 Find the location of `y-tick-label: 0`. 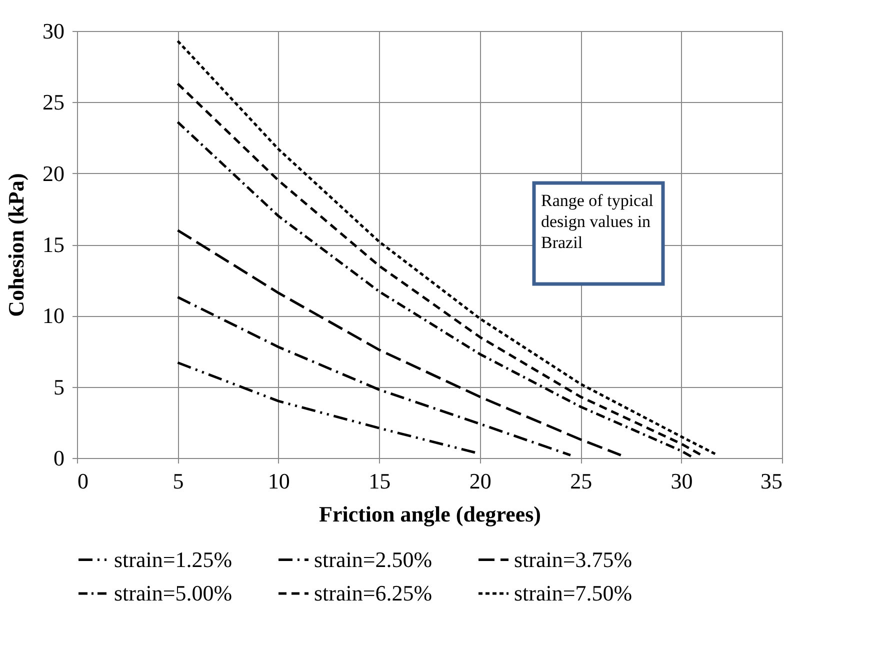

y-tick-label: 0 is located at coordinates (59, 458).